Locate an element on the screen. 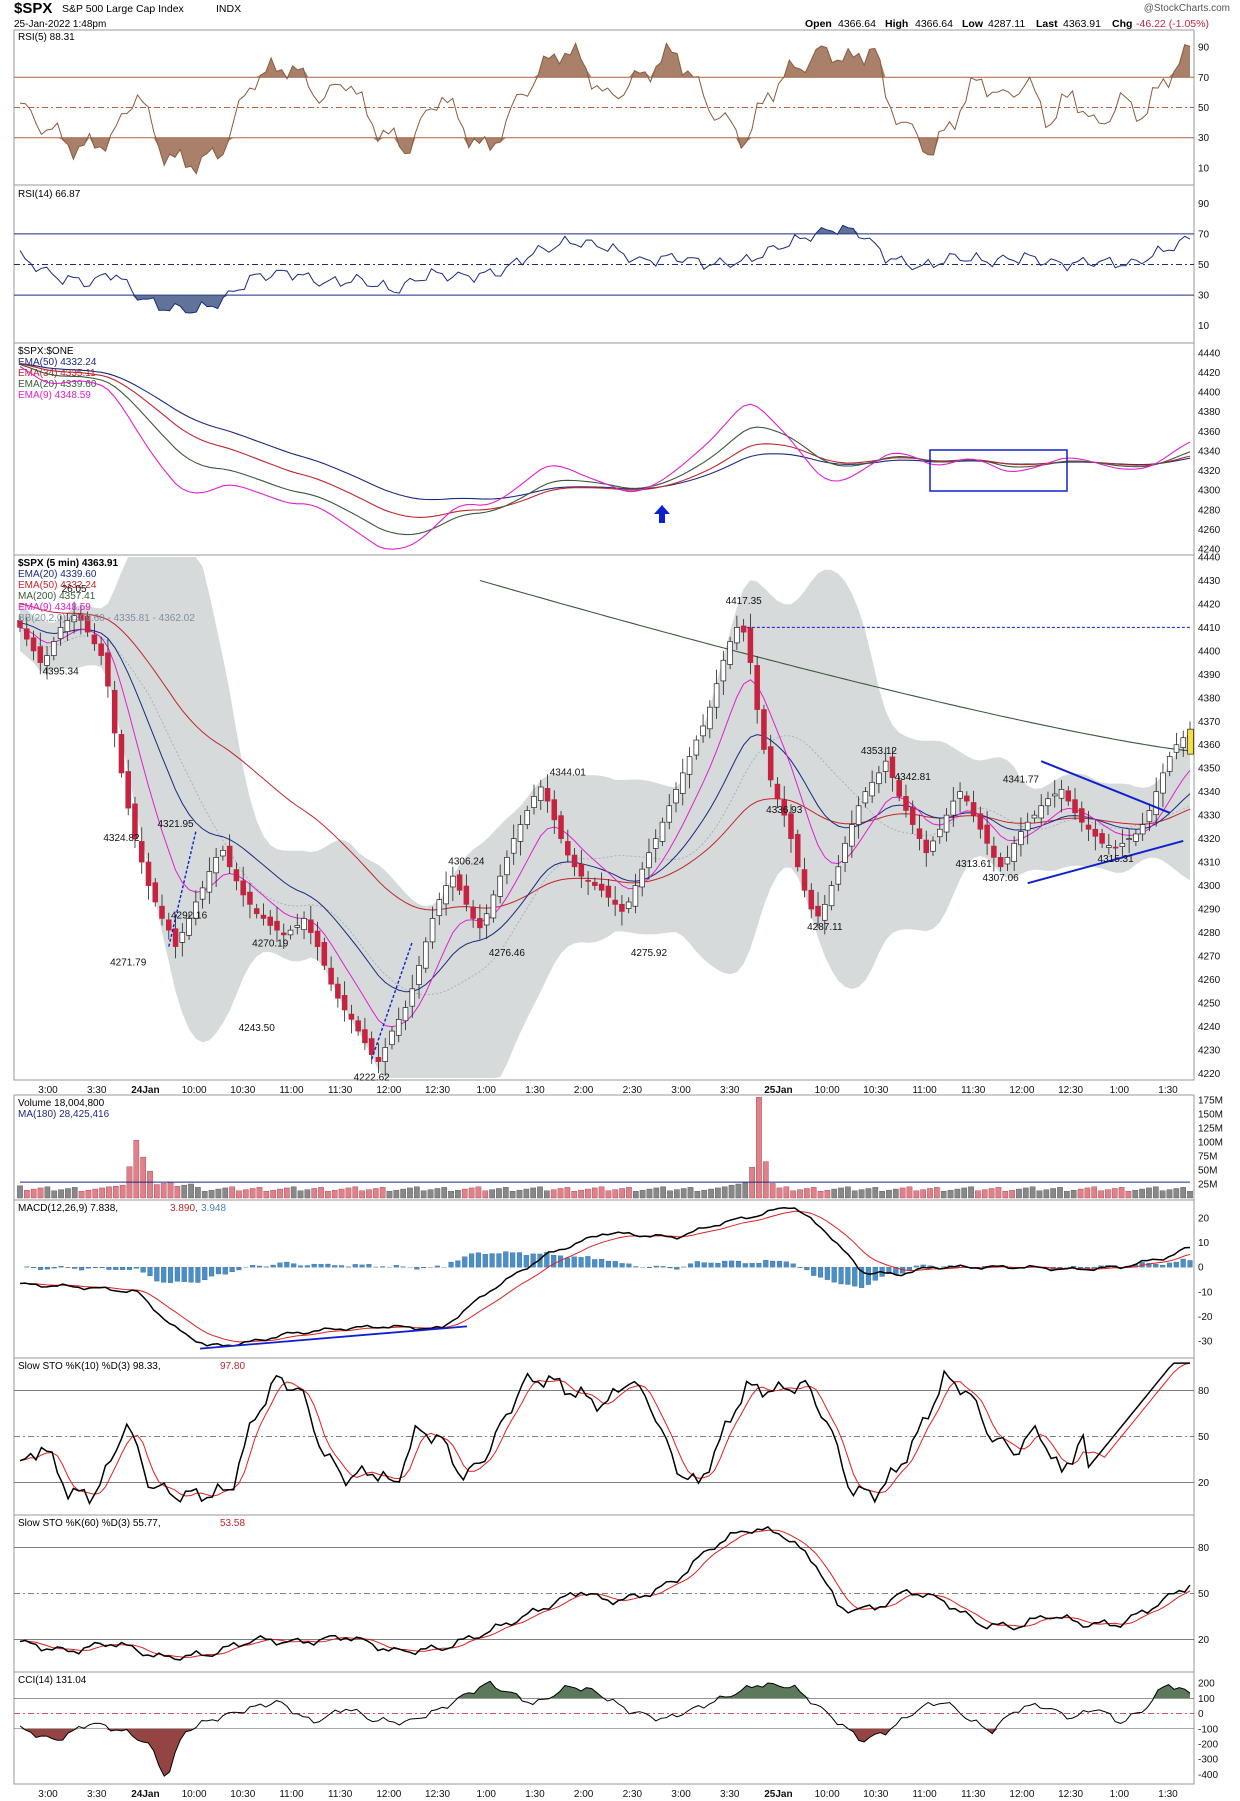 The height and width of the screenshot is (1801, 1240). header-exchange: INDX is located at coordinates (228, 9).